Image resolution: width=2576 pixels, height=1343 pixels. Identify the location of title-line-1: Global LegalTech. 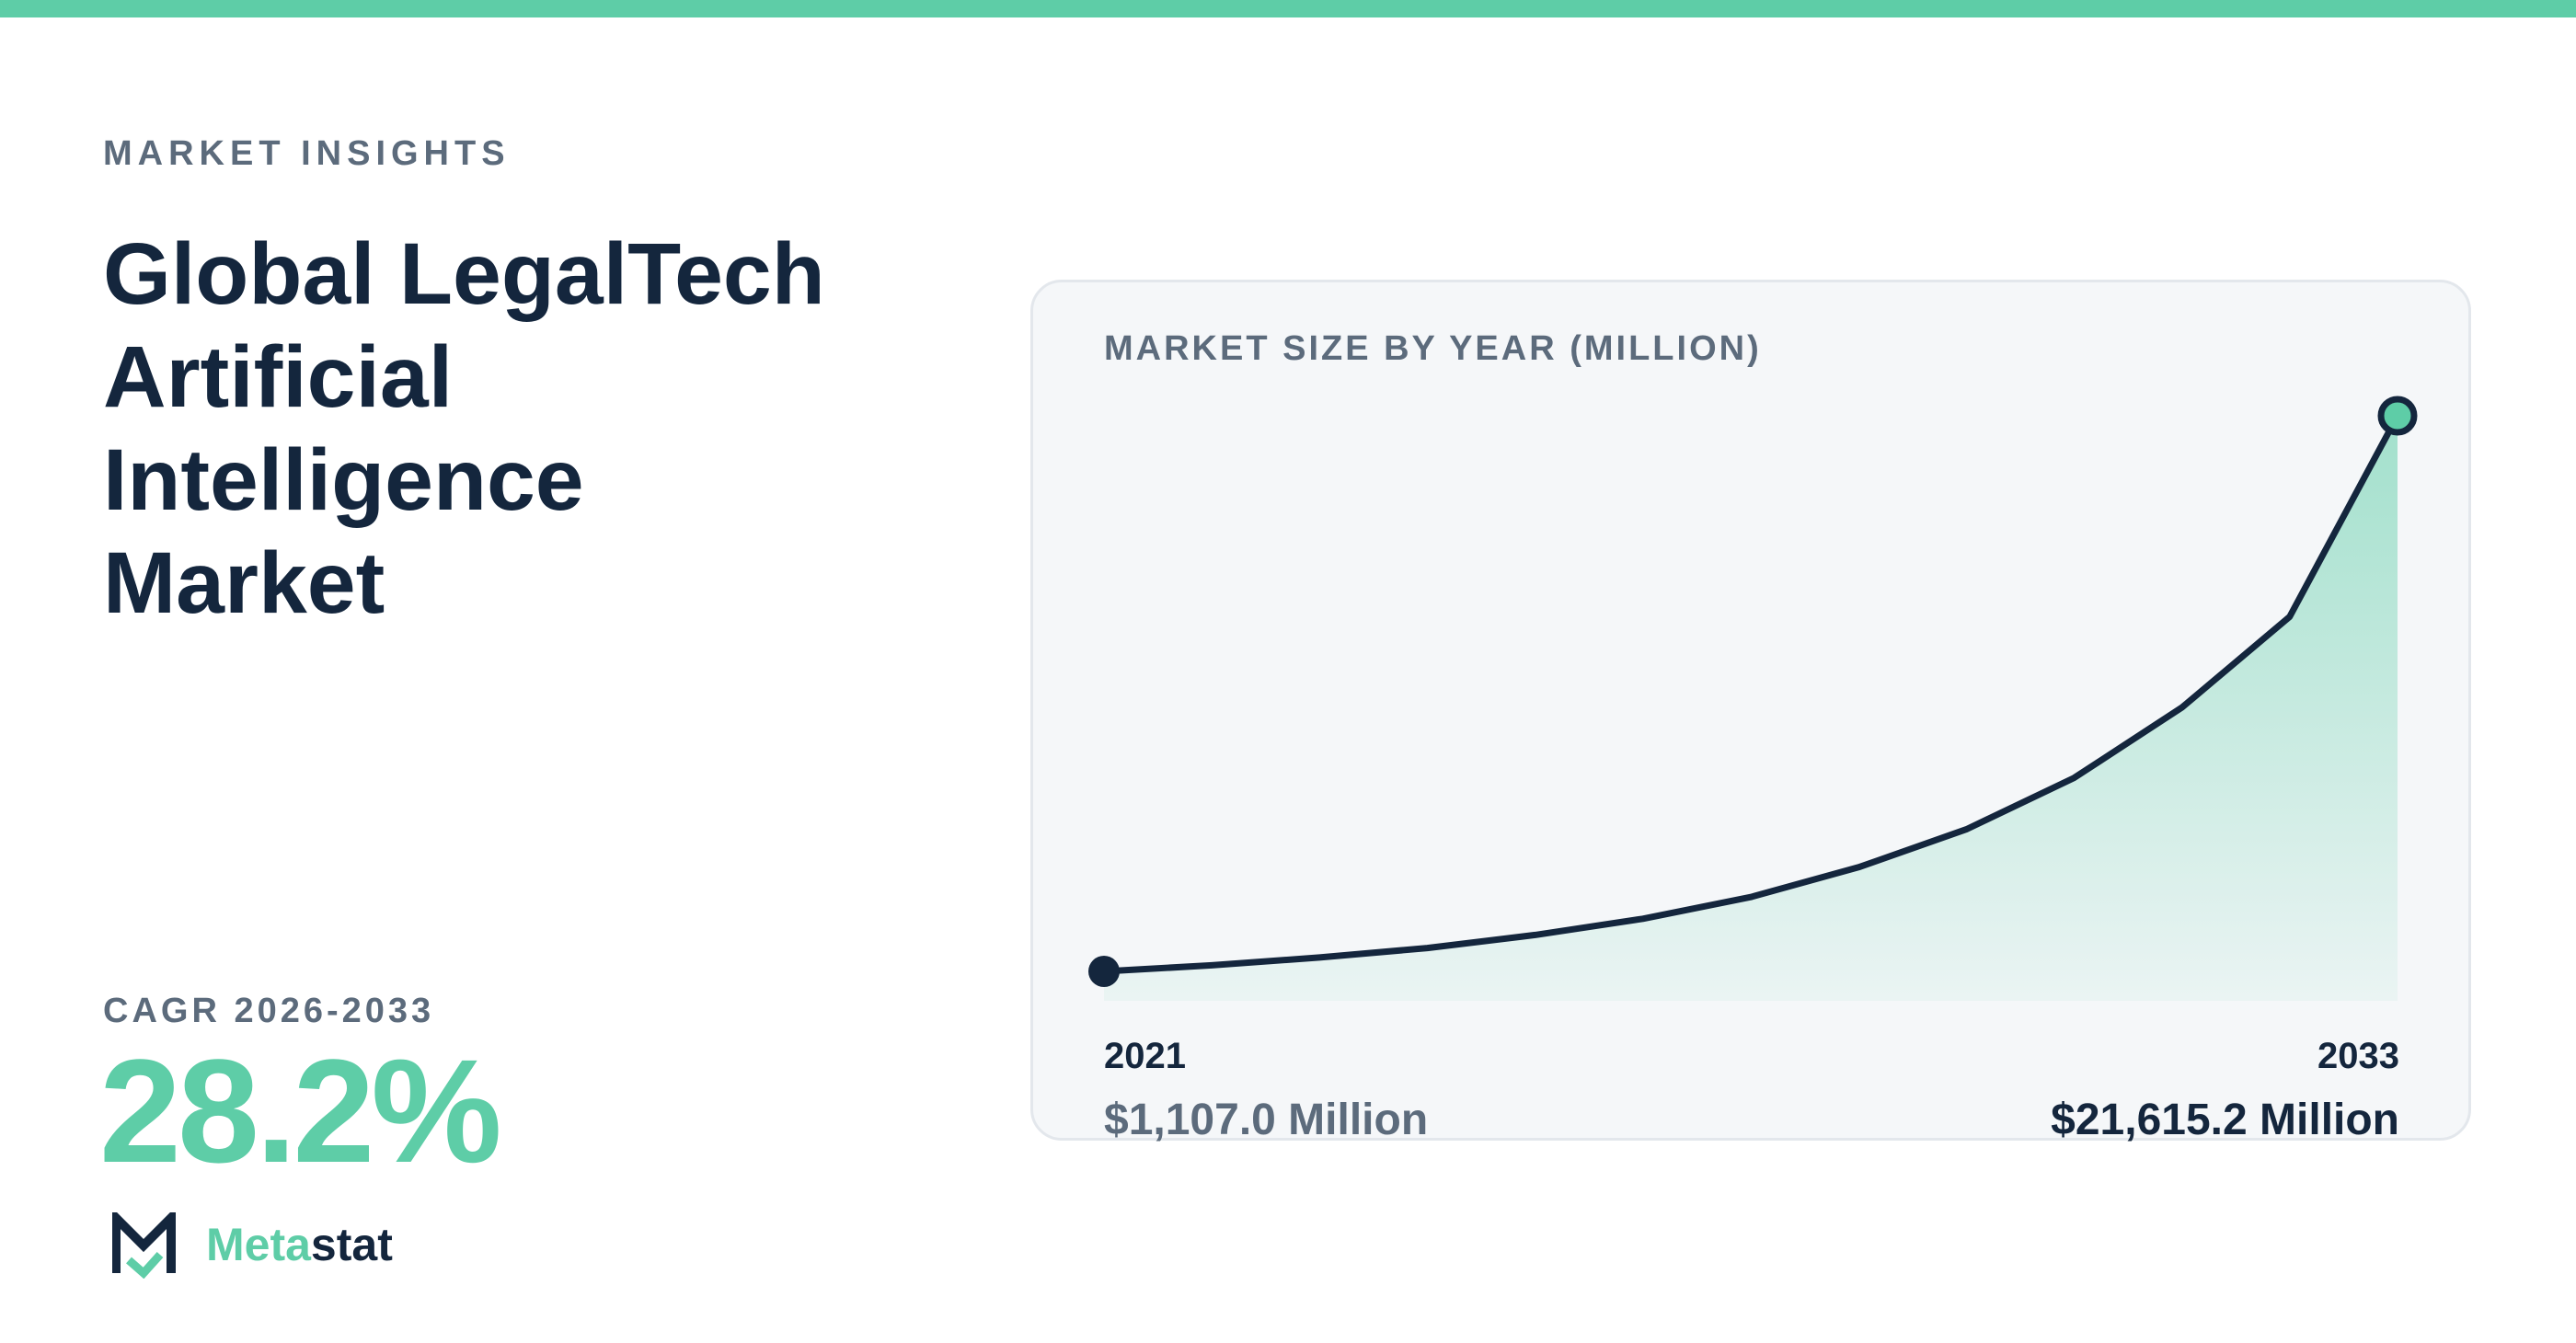
(464, 274).